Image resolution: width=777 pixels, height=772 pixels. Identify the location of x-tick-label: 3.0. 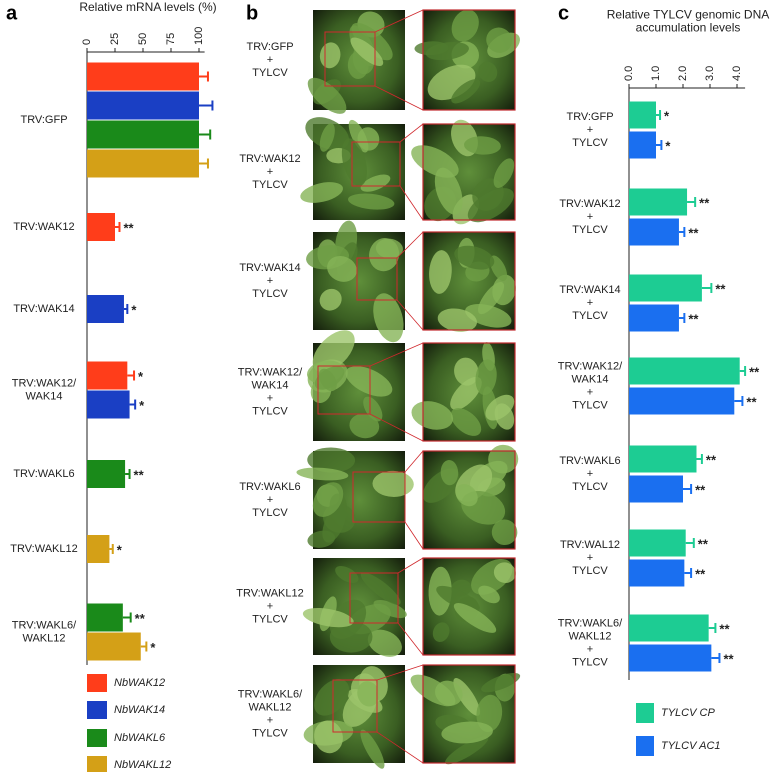
(710, 73).